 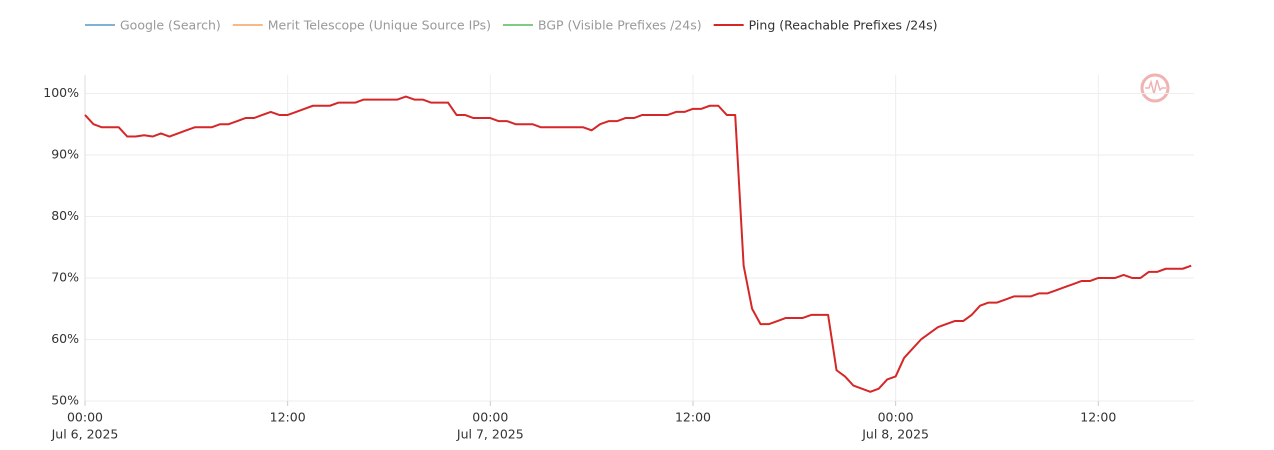 What do you see at coordinates (65, 215) in the screenshot?
I see `y-tick-label: 80%` at bounding box center [65, 215].